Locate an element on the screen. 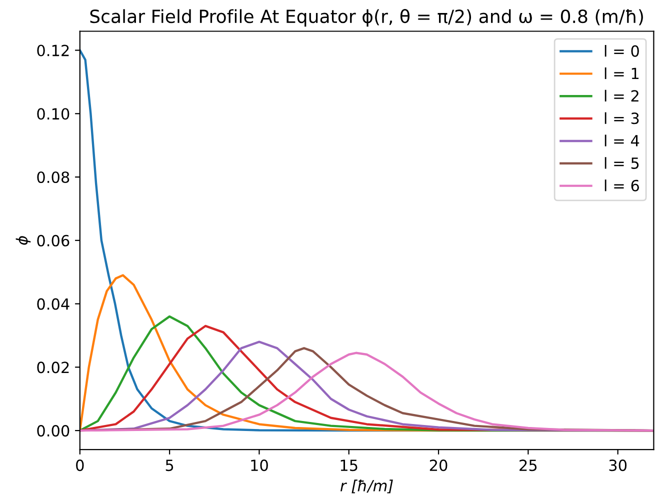 The image size is (655, 504). legend-label: l = 6 is located at coordinates (621, 186).